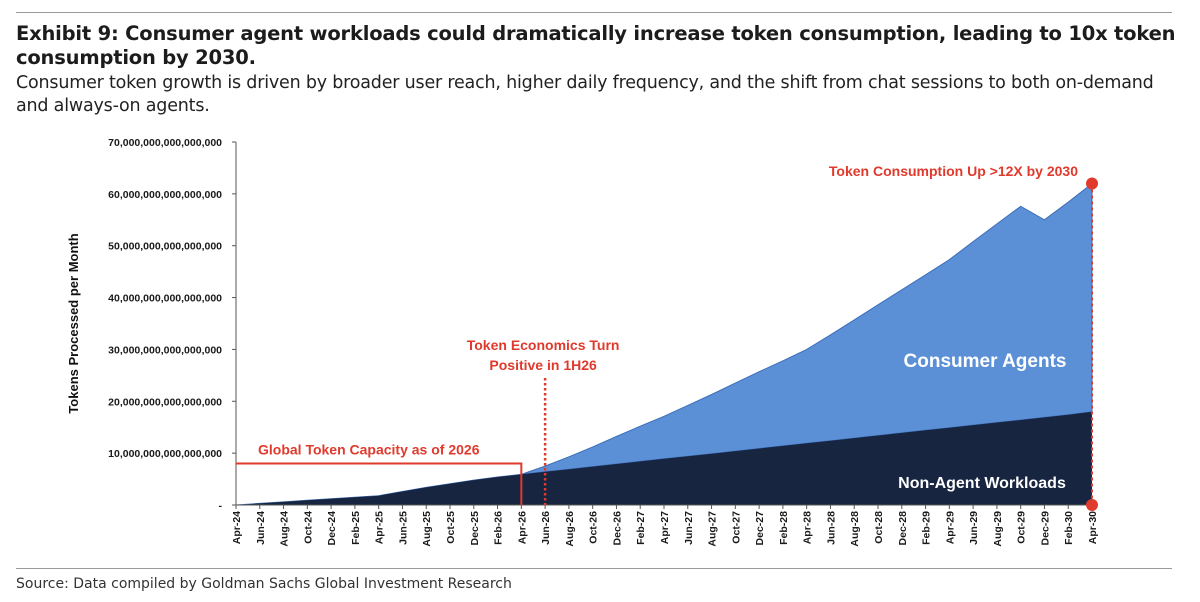 Image resolution: width=1200 pixels, height=602 pixels. Describe the element at coordinates (736, 527) in the screenshot. I see `x-tick-label: Oct-27` at that location.